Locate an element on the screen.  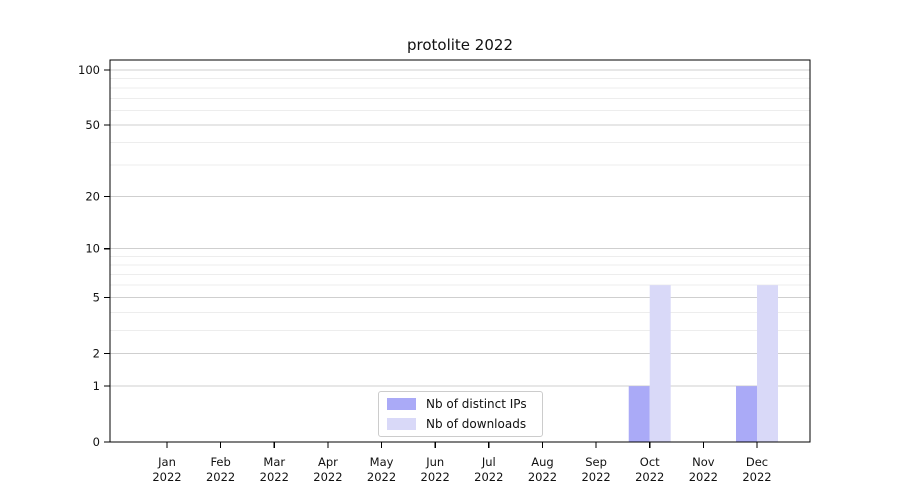
x-tick-label-month: Mar is located at coordinates (274, 462).